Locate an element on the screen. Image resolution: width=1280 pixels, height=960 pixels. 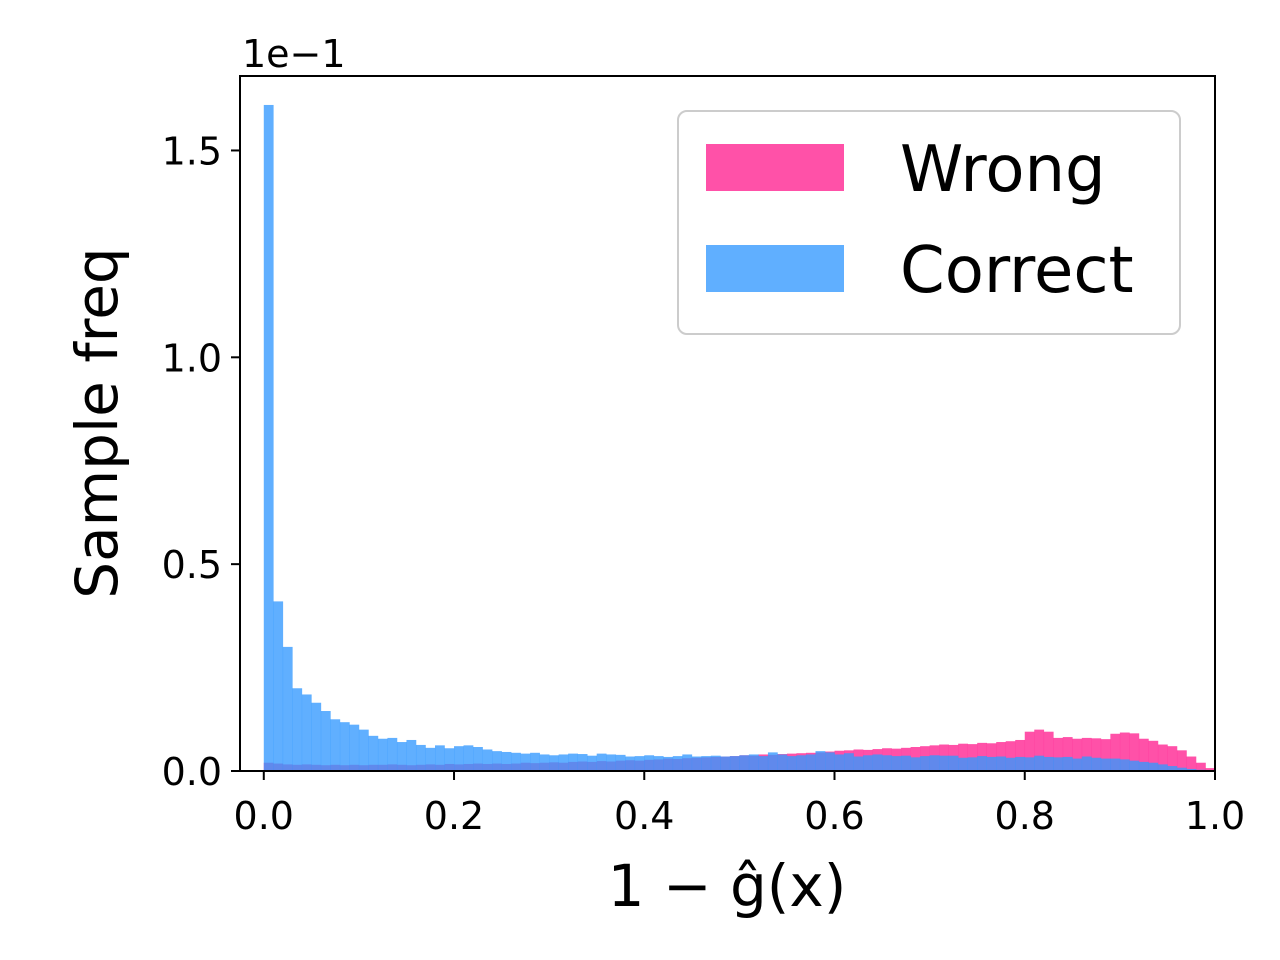
x-tick-label: 0.4 is located at coordinates (644, 816).